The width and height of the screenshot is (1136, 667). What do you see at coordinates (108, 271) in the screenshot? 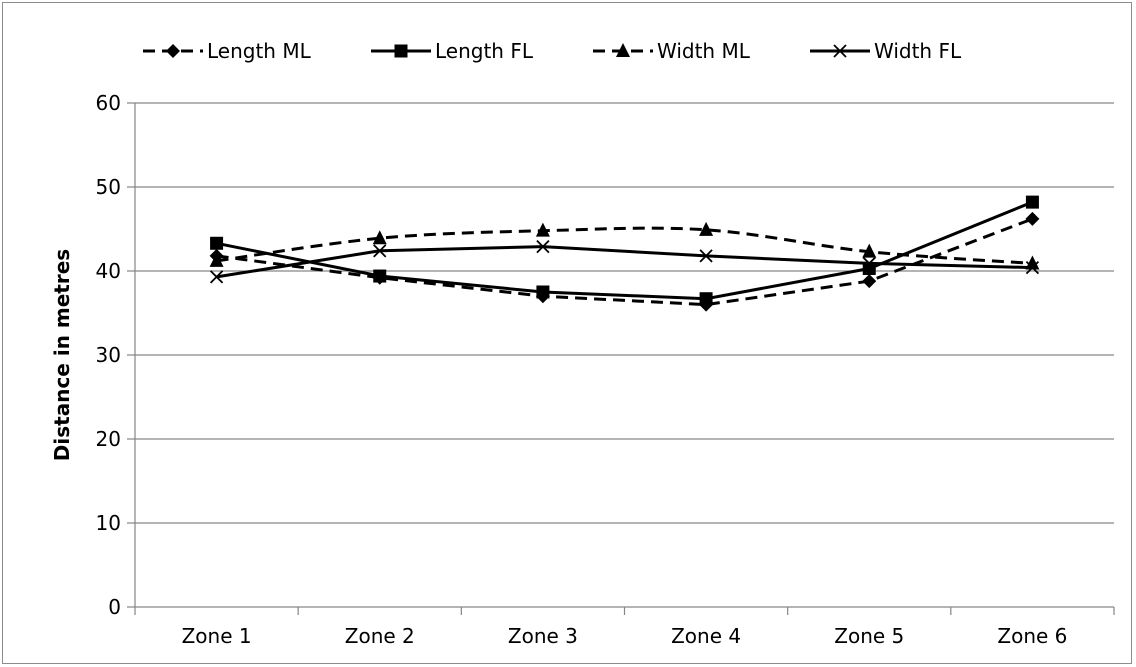
I see `y-tick-label: 40` at bounding box center [108, 271].